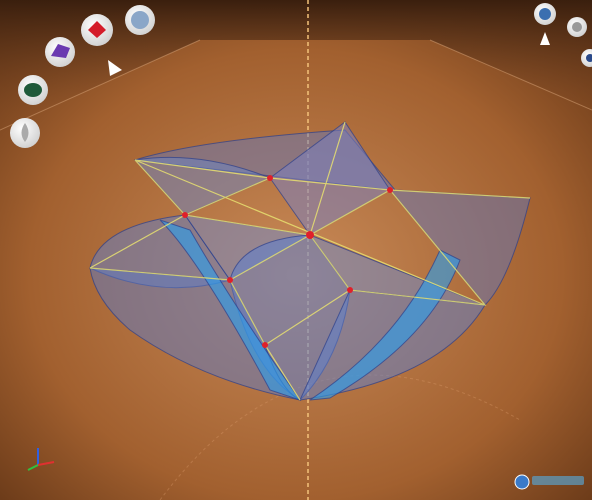 This screenshot has height=500, width=592. Describe the element at coordinates (115, 68) in the screenshot. I see `selection-pointer` at that location.